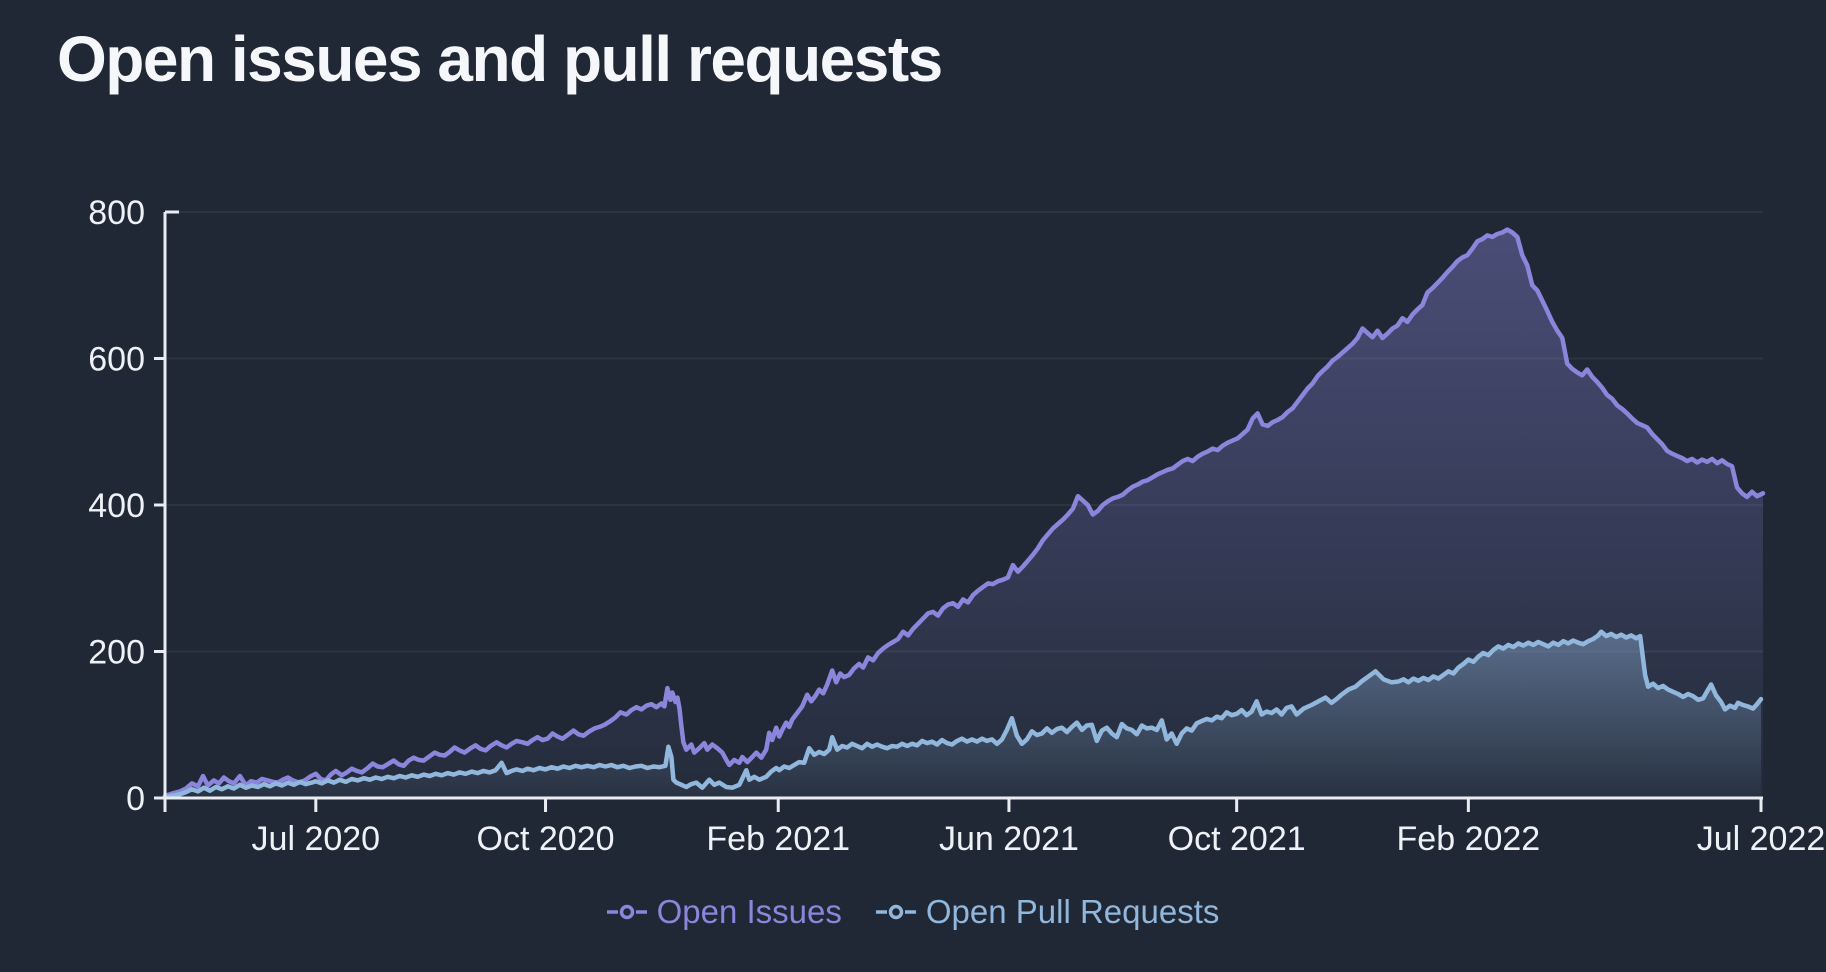 The image size is (1826, 972). Describe the element at coordinates (316, 839) in the screenshot. I see `x-tick-label: Jul 2020` at that location.